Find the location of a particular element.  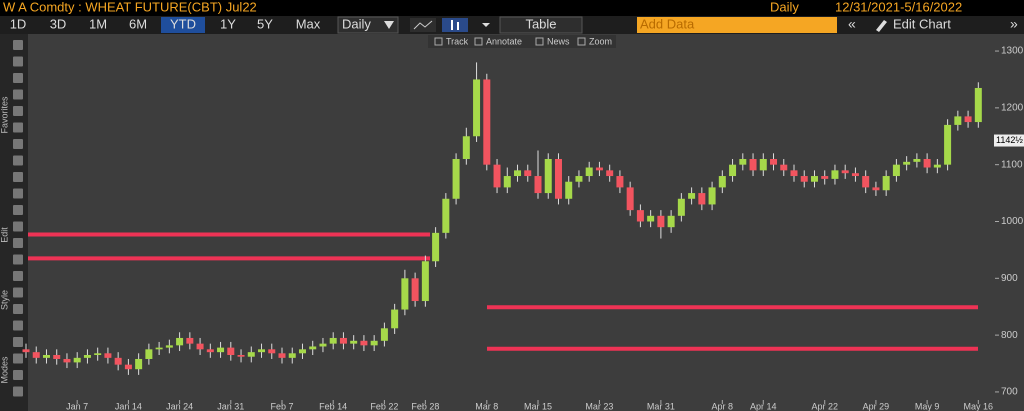

y-tick-label: 1200 is located at coordinates (1012, 107).